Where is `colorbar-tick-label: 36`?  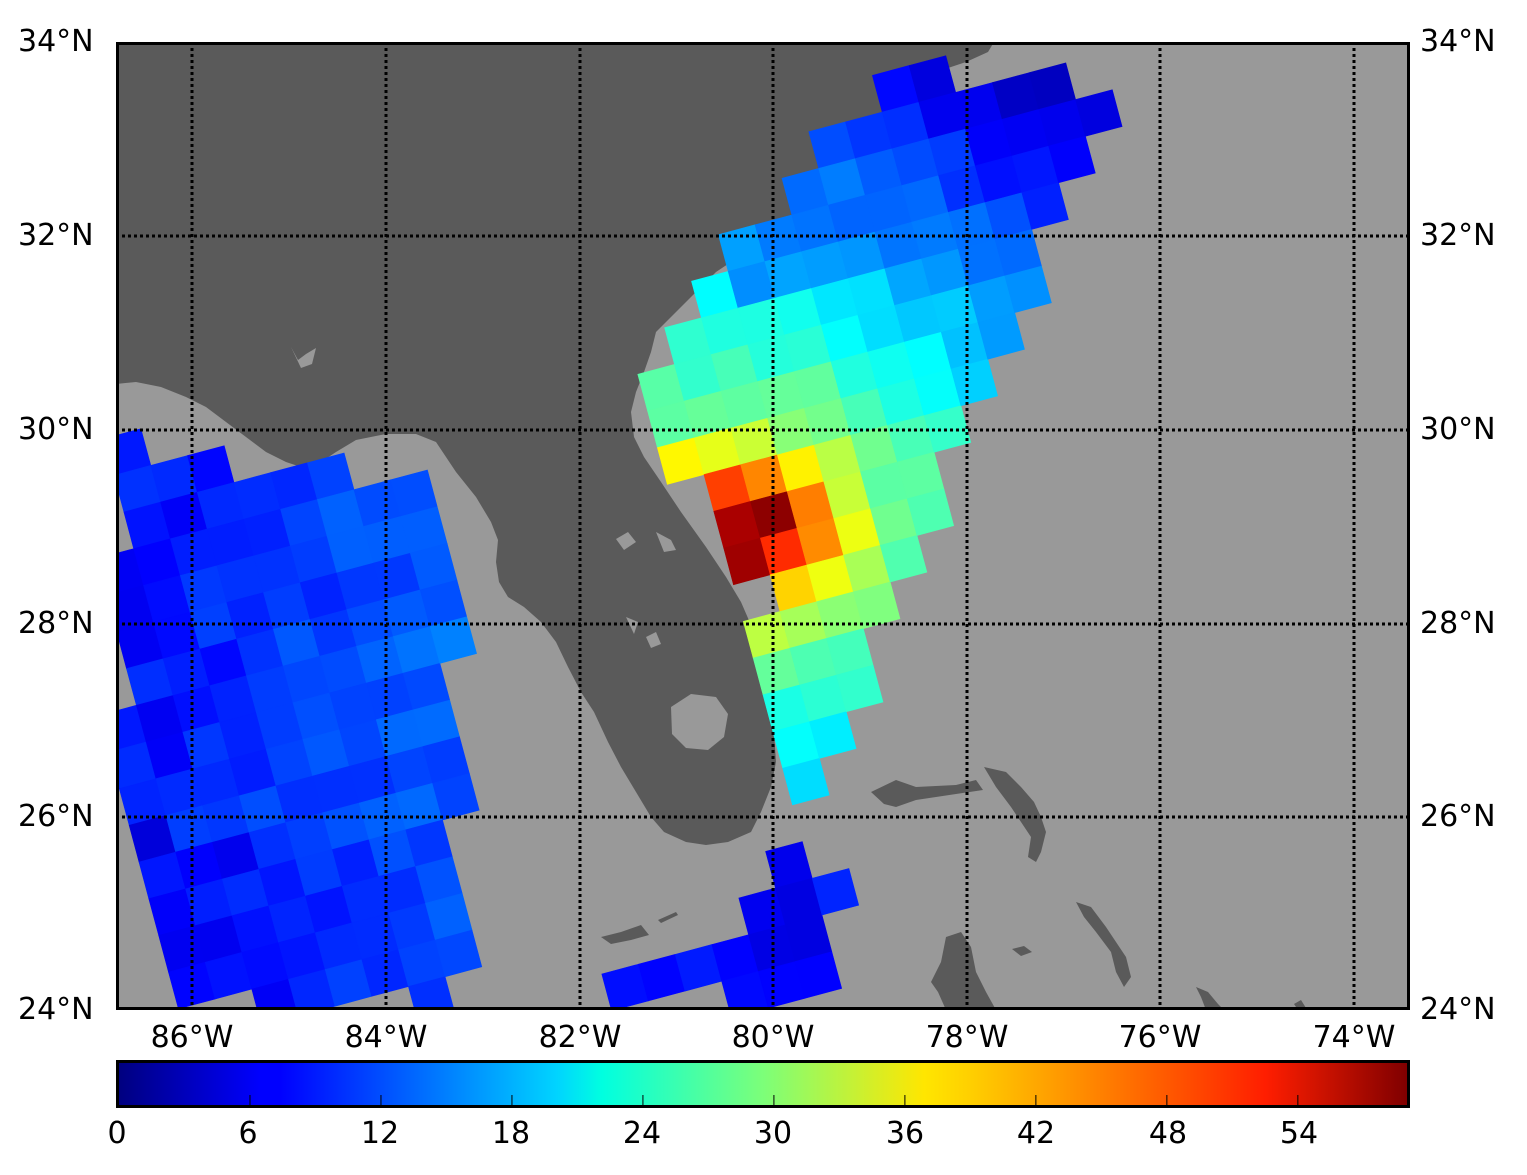
colorbar-tick-label: 36 is located at coordinates (905, 1133).